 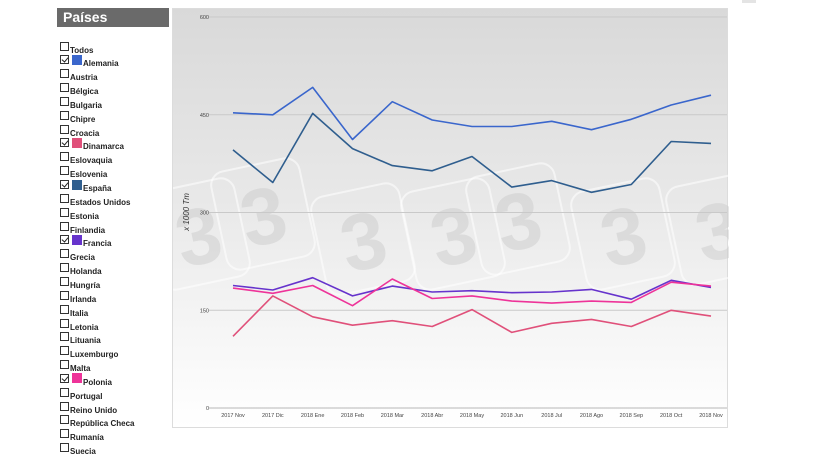 I want to click on y-tick-label: 150, so click(x=204, y=311).